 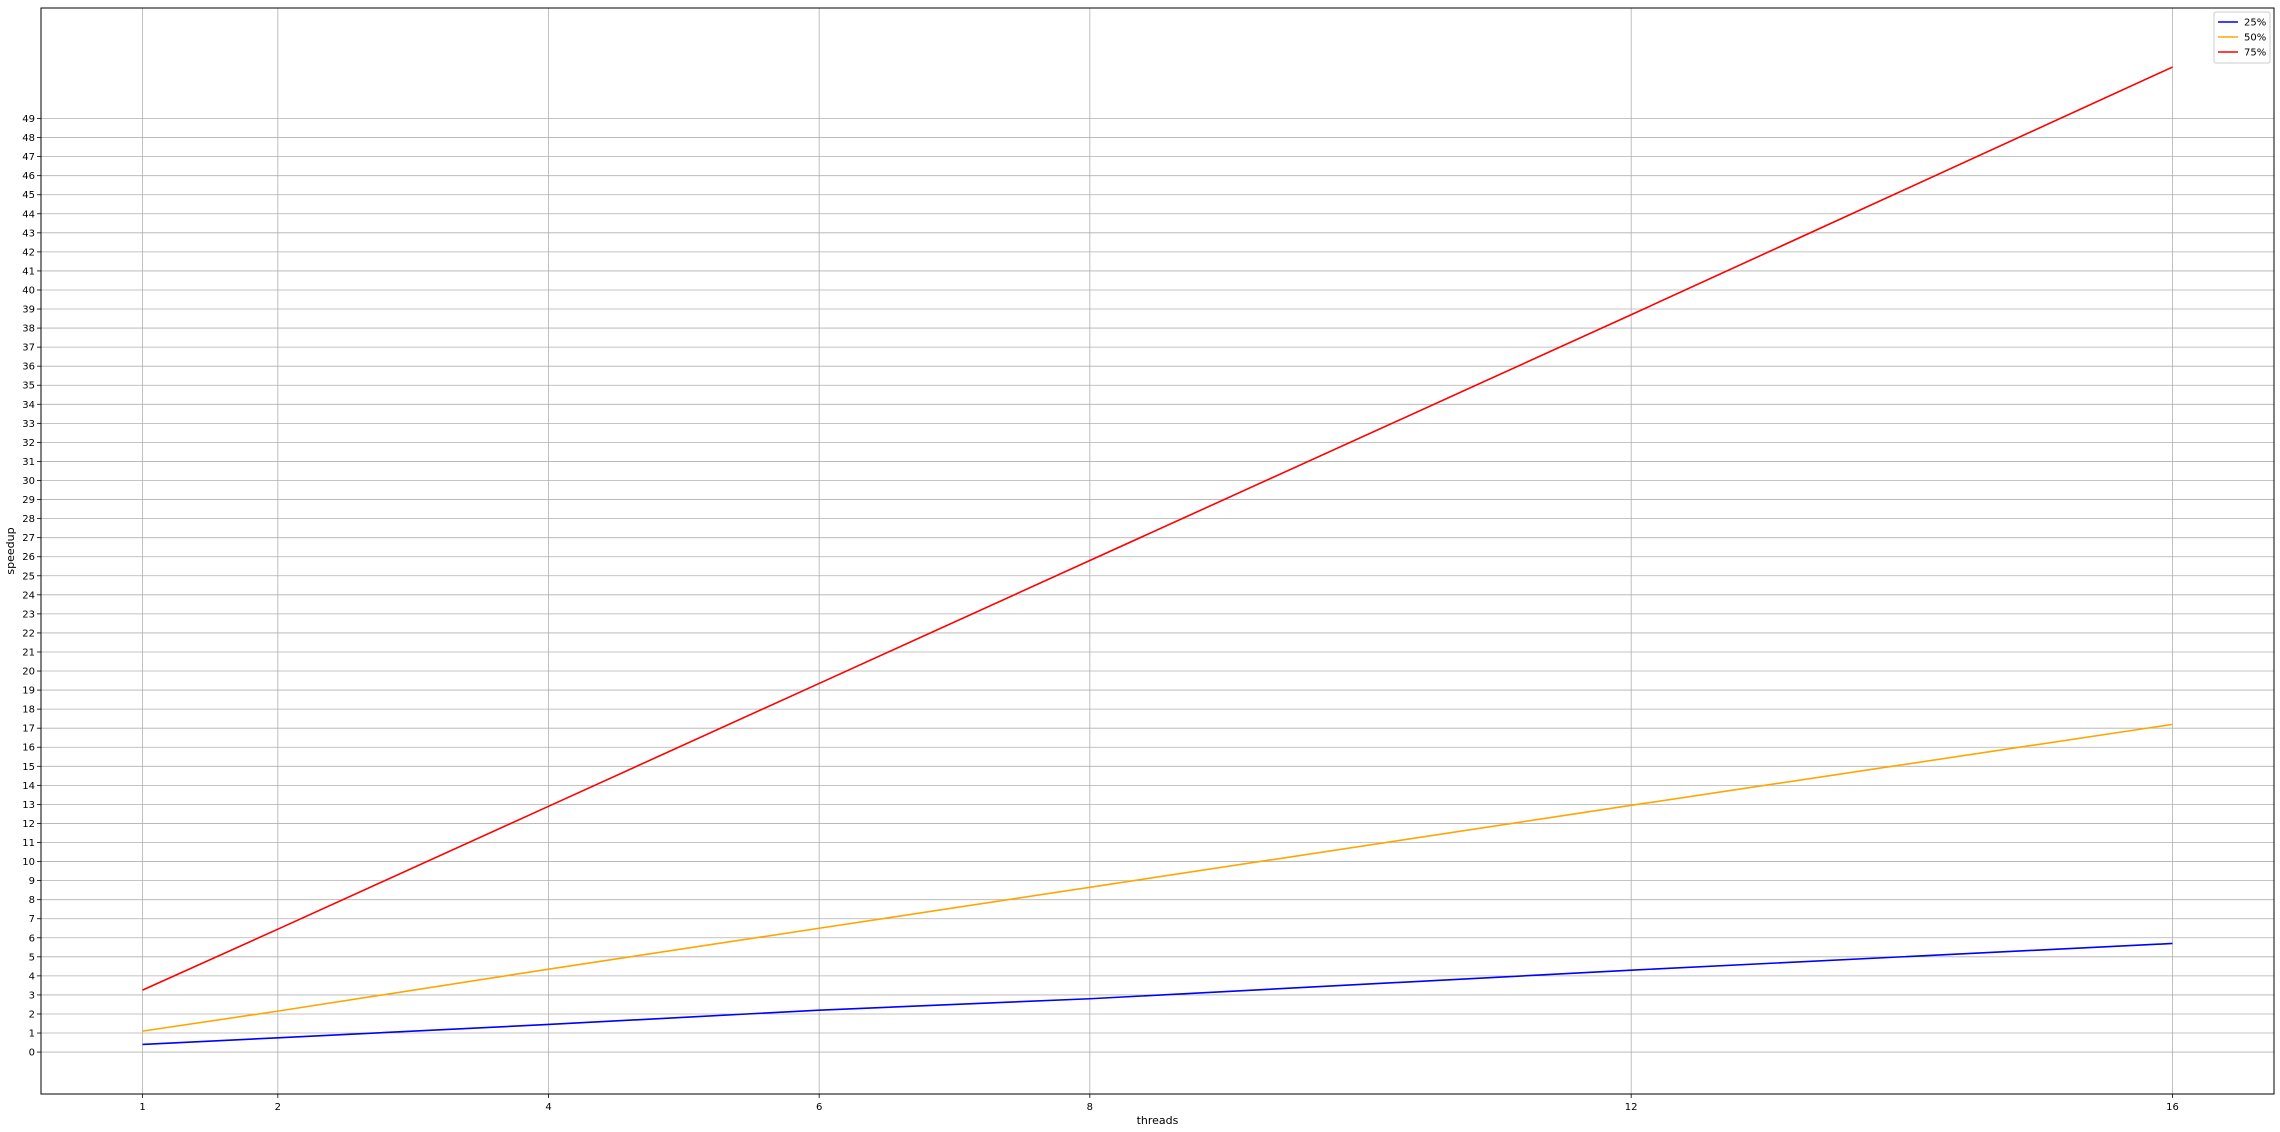 What do you see at coordinates (28, 557) in the screenshot?
I see `y-tick-label: 26` at bounding box center [28, 557].